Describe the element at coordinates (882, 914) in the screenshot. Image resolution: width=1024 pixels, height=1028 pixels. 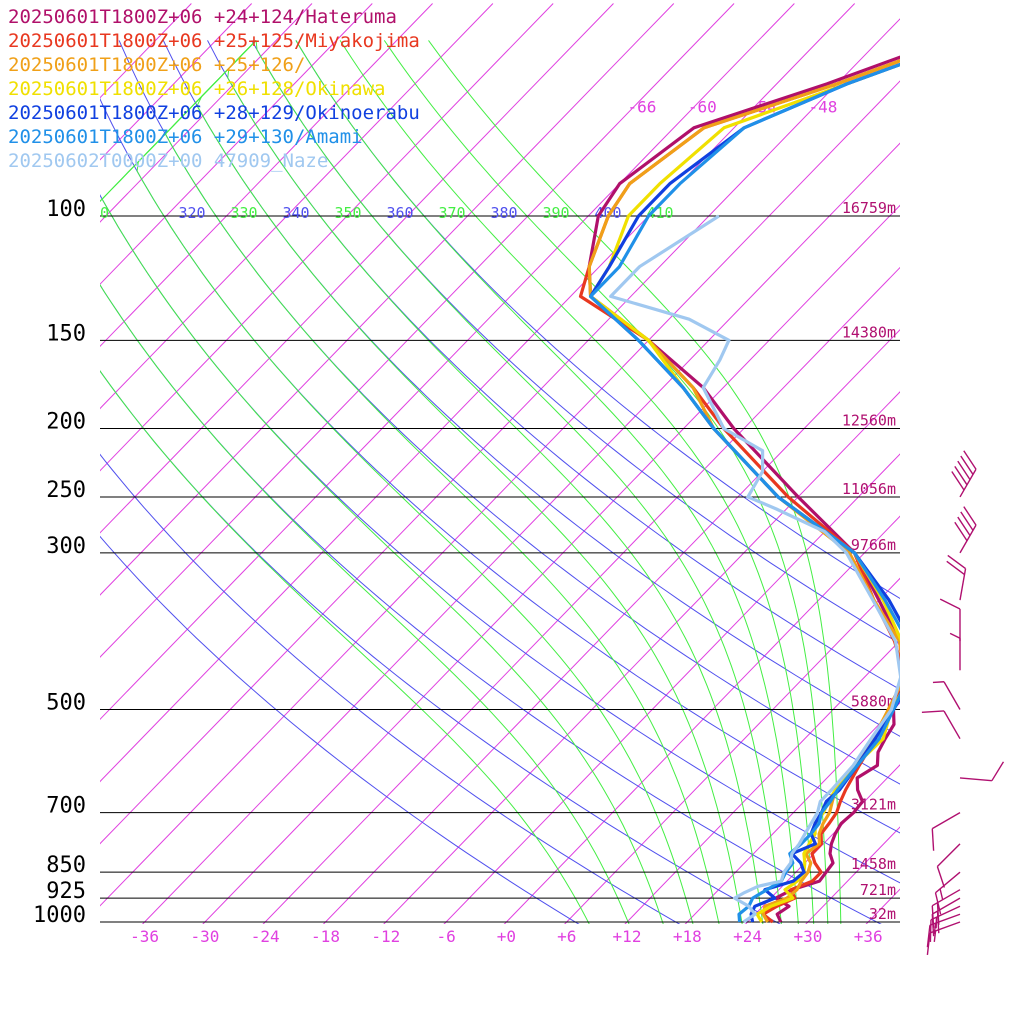
I see `height-label: 32m` at that location.